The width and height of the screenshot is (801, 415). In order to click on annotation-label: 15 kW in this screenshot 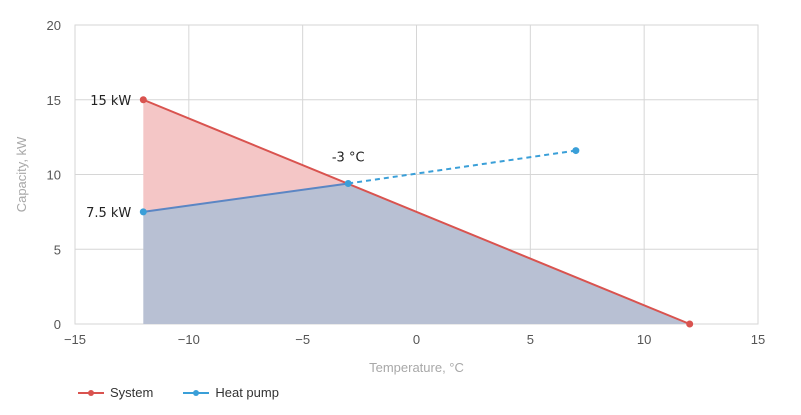, I will do `click(110, 101)`.